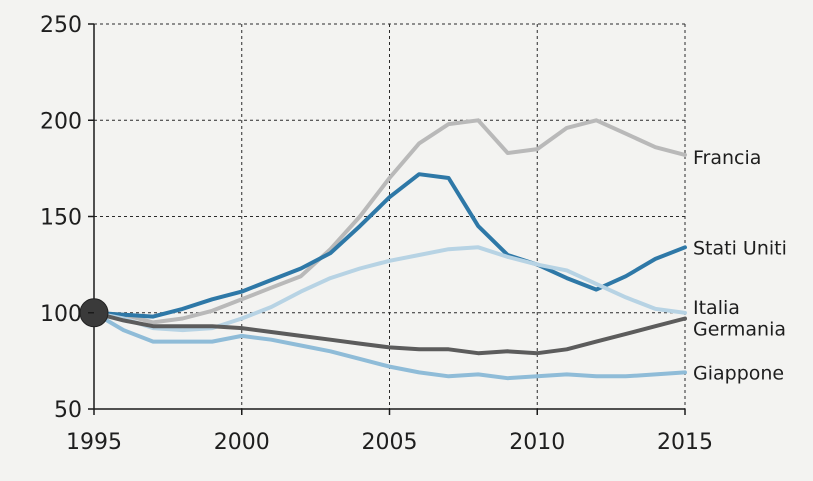 This screenshot has width=813, height=481. What do you see at coordinates (738, 373) in the screenshot?
I see `series-label-giappone: Giappone` at bounding box center [738, 373].